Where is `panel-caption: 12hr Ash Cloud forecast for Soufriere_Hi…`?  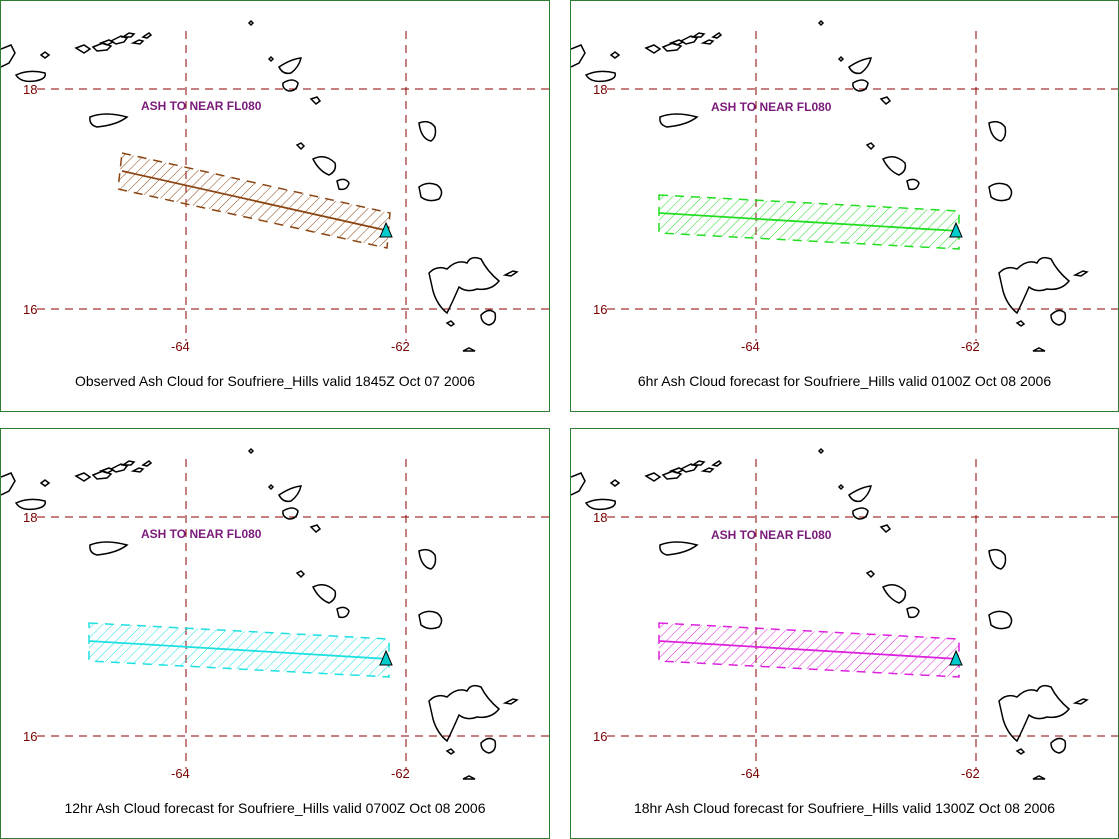
panel-caption: 12hr Ash Cloud forecast for Soufriere_Hi… is located at coordinates (275, 808).